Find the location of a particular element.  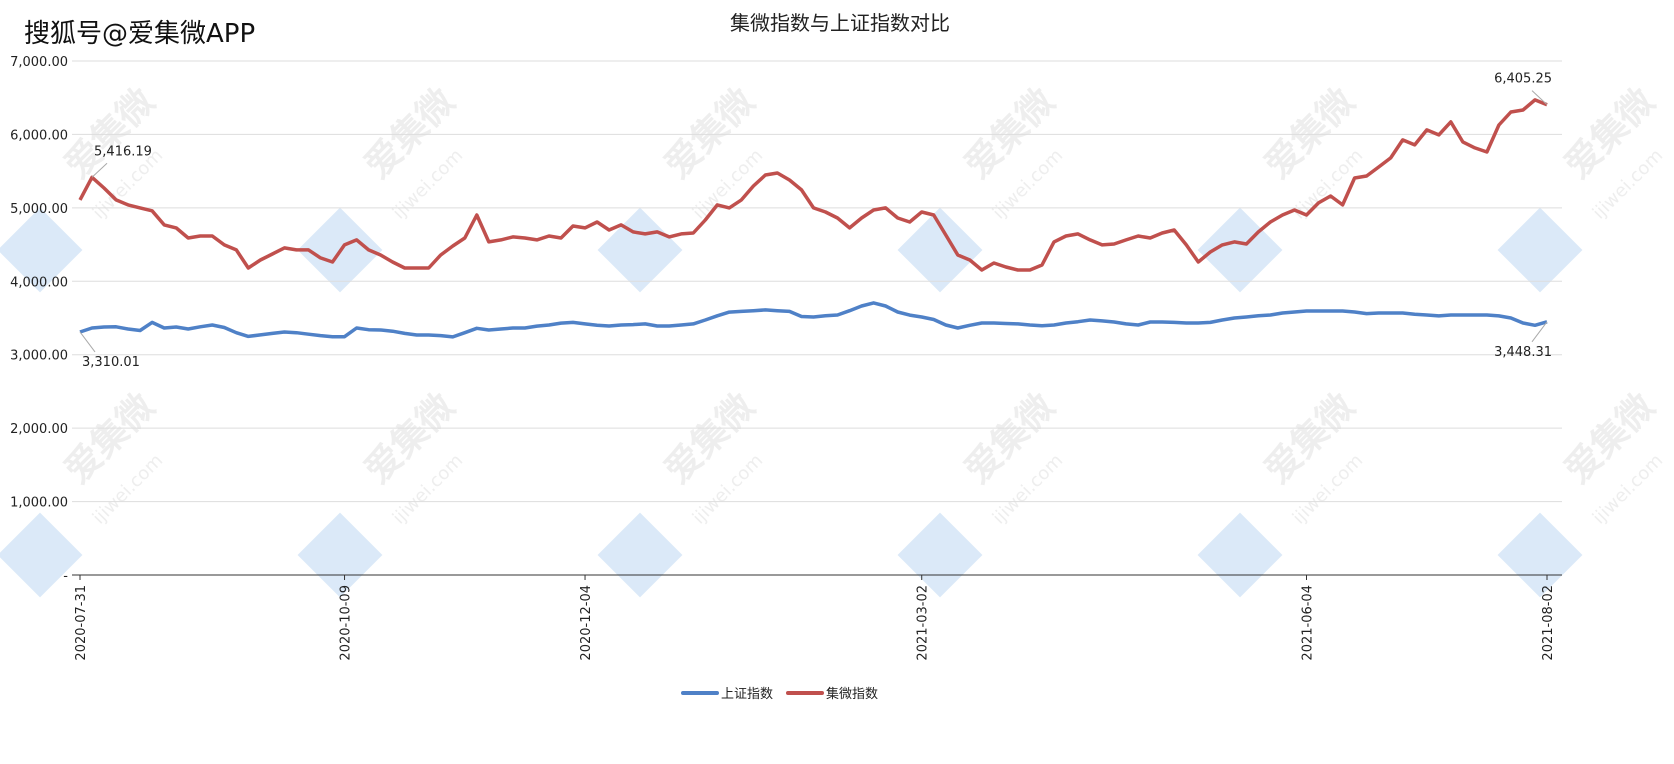

legend-label: 集微指数 is located at coordinates (852, 694).